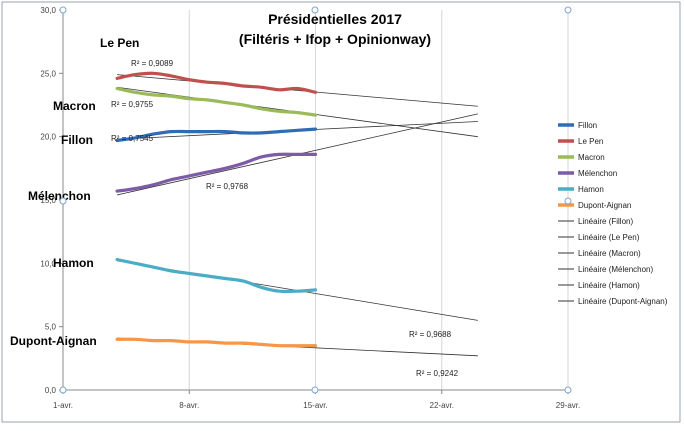 The width and height of the screenshot is (684, 431). Describe the element at coordinates (216, 135) in the screenshot. I see `series-line-fillon` at that location.